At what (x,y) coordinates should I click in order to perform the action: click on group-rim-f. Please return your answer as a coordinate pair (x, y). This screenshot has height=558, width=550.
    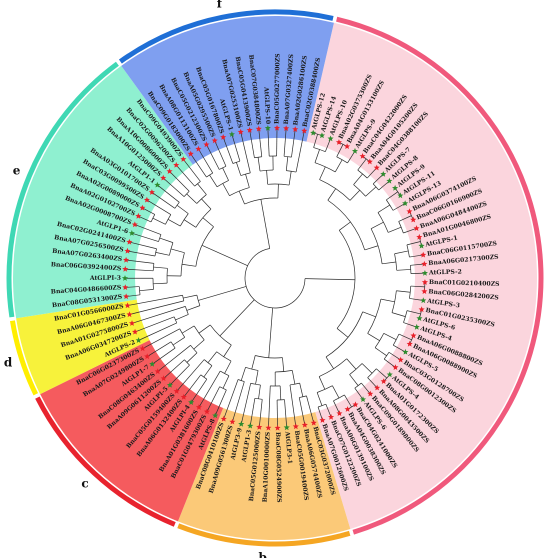
    Looking at the image, I should click on (226, 36).